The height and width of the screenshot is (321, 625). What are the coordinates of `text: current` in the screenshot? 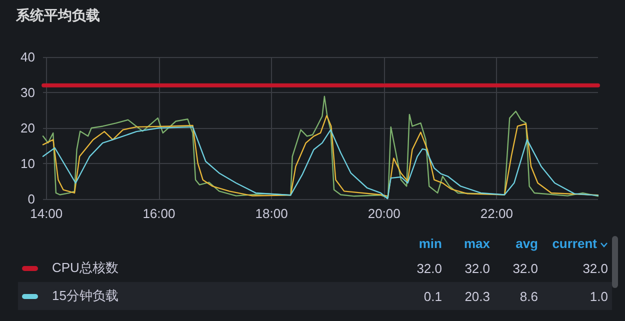 It's located at (574, 243).